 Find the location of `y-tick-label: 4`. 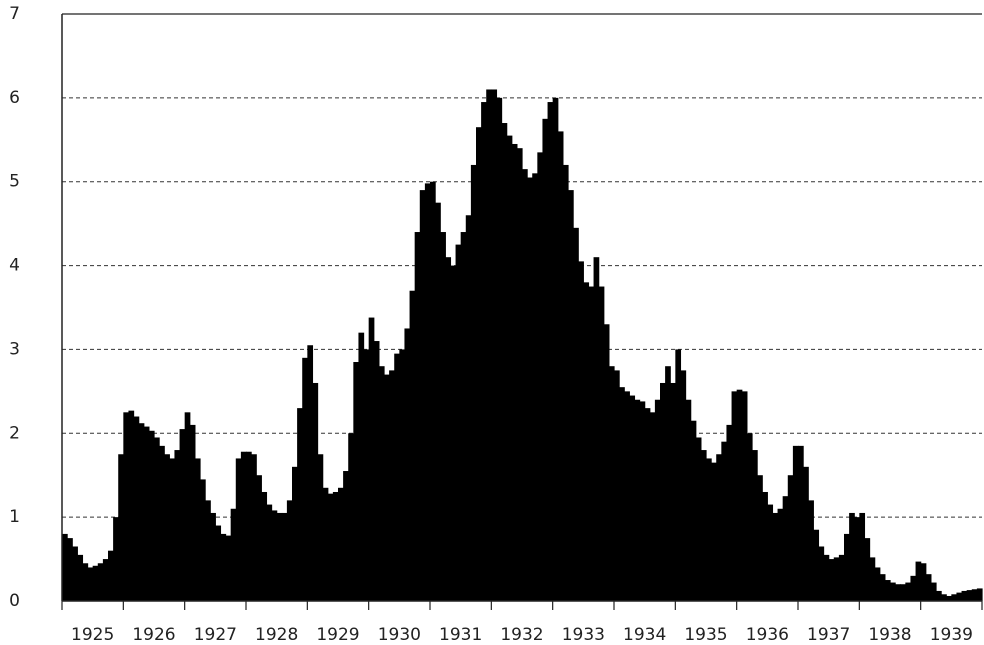

y-tick-label: 4 is located at coordinates (14, 266).